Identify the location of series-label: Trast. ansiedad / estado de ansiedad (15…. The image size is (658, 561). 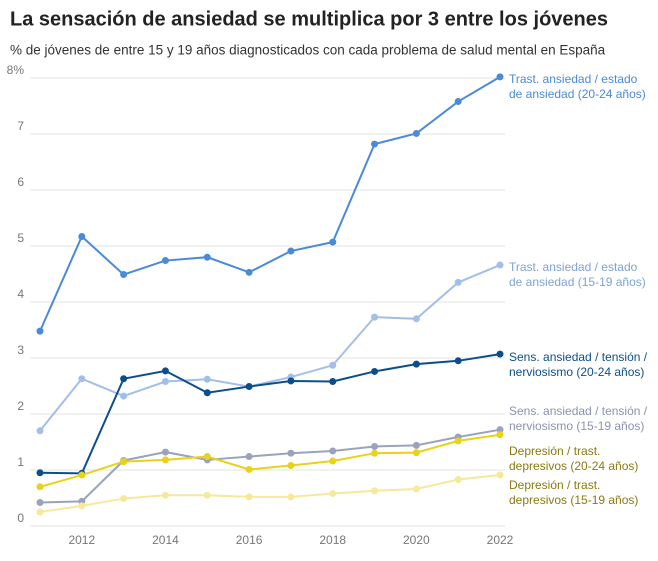
(577, 274).